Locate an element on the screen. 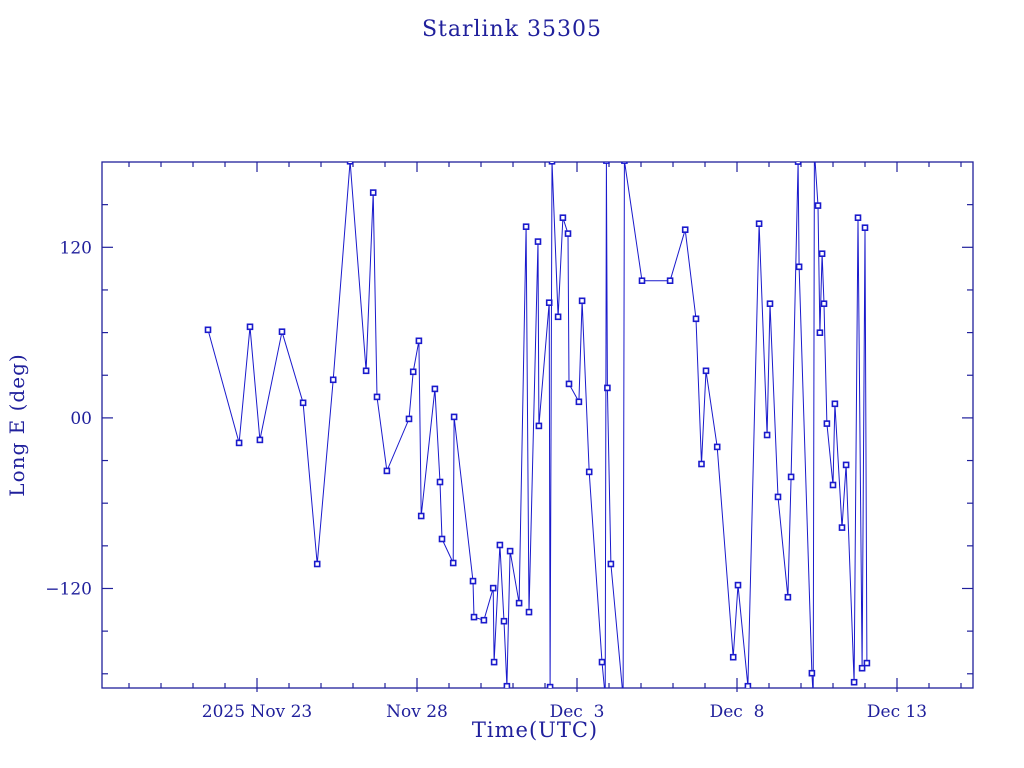 The width and height of the screenshot is (1024, 768). x-tick-label: Dec 3 is located at coordinates (577, 712).